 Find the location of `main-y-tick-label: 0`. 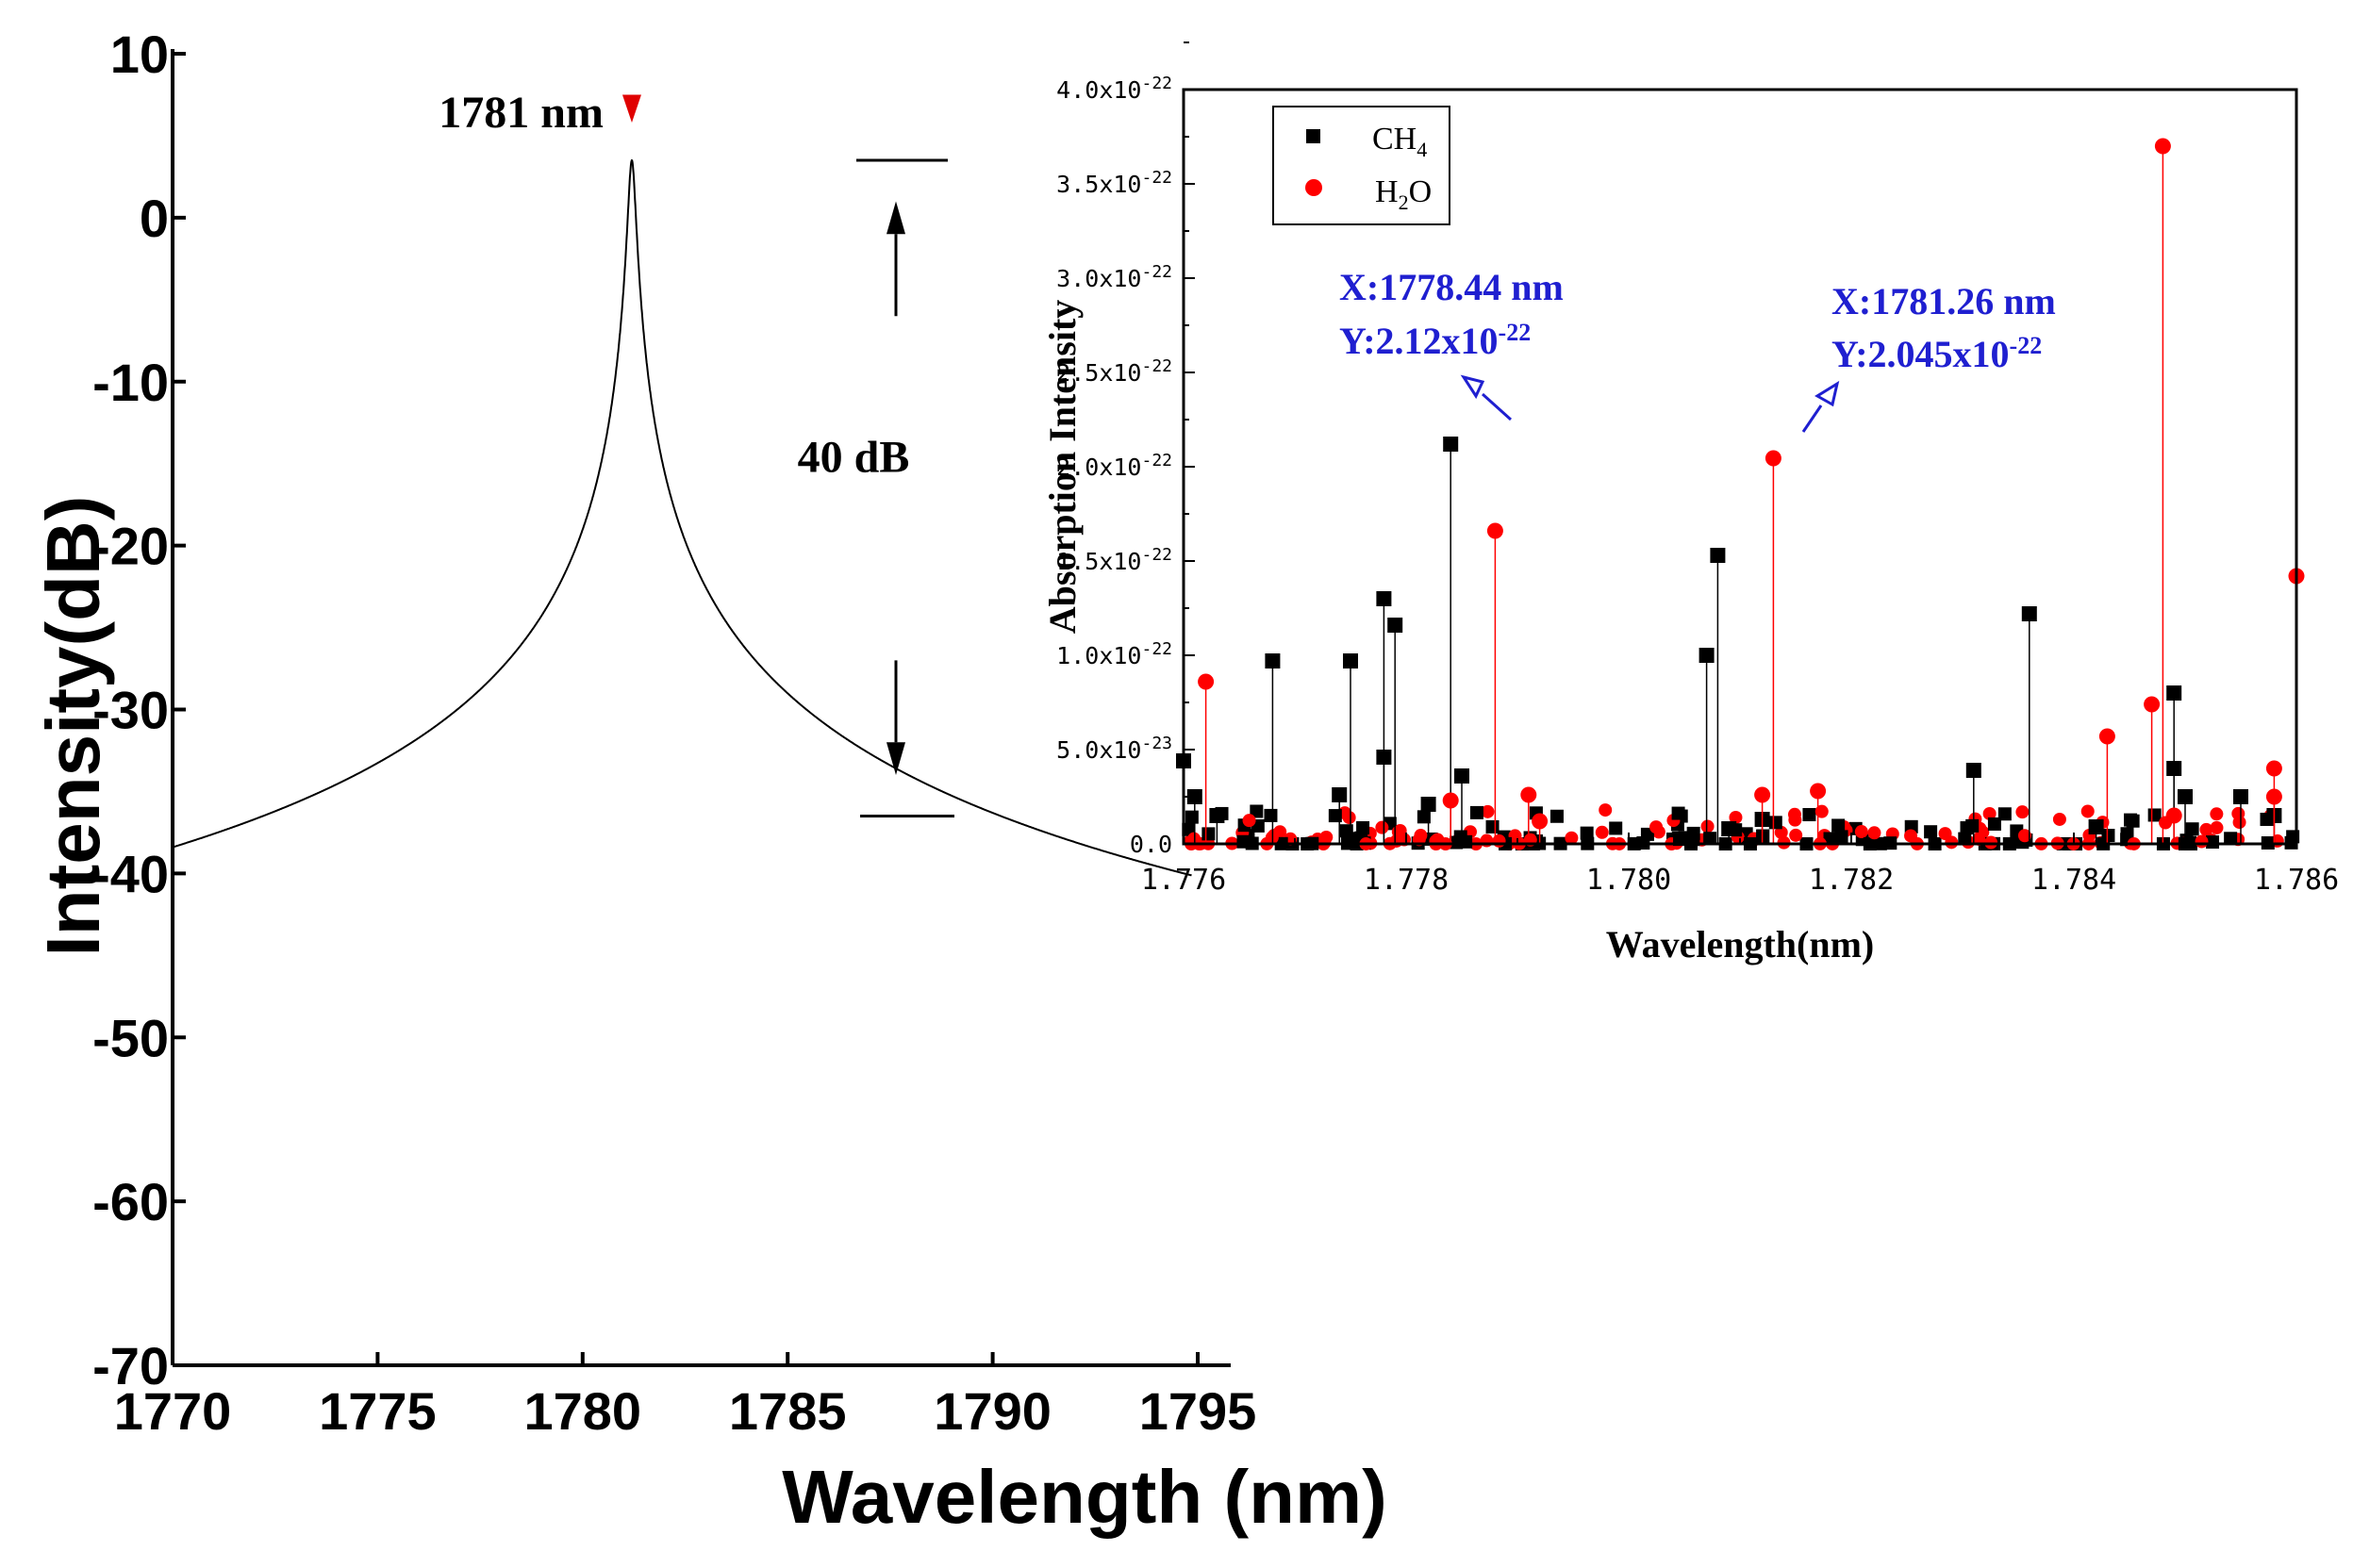

main-y-tick-label: 0 is located at coordinates (155, 218).